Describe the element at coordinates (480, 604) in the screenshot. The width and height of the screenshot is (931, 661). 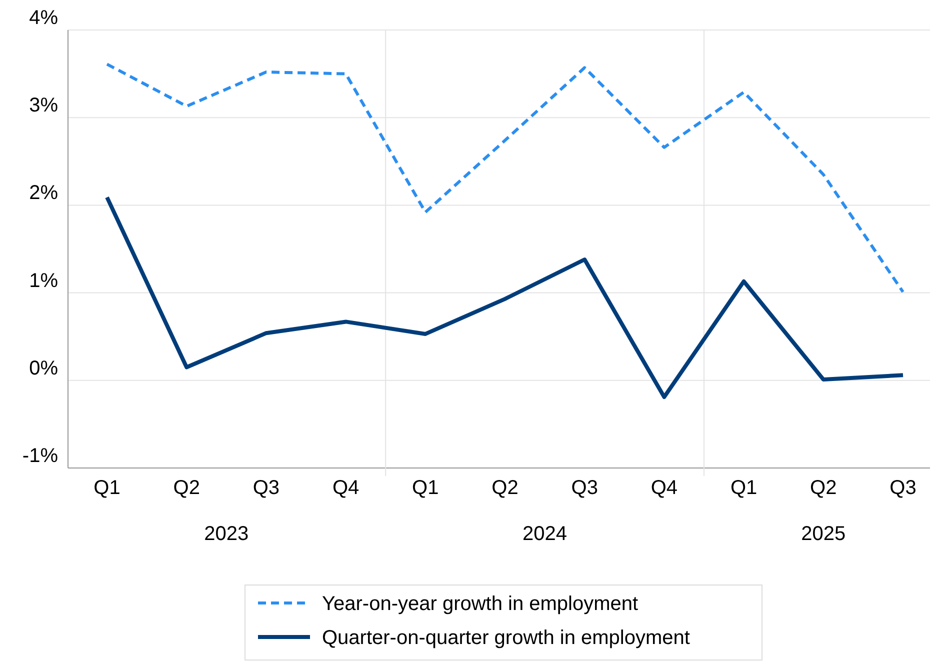
I see `legend-label: Year-on-year growth in employment` at that location.